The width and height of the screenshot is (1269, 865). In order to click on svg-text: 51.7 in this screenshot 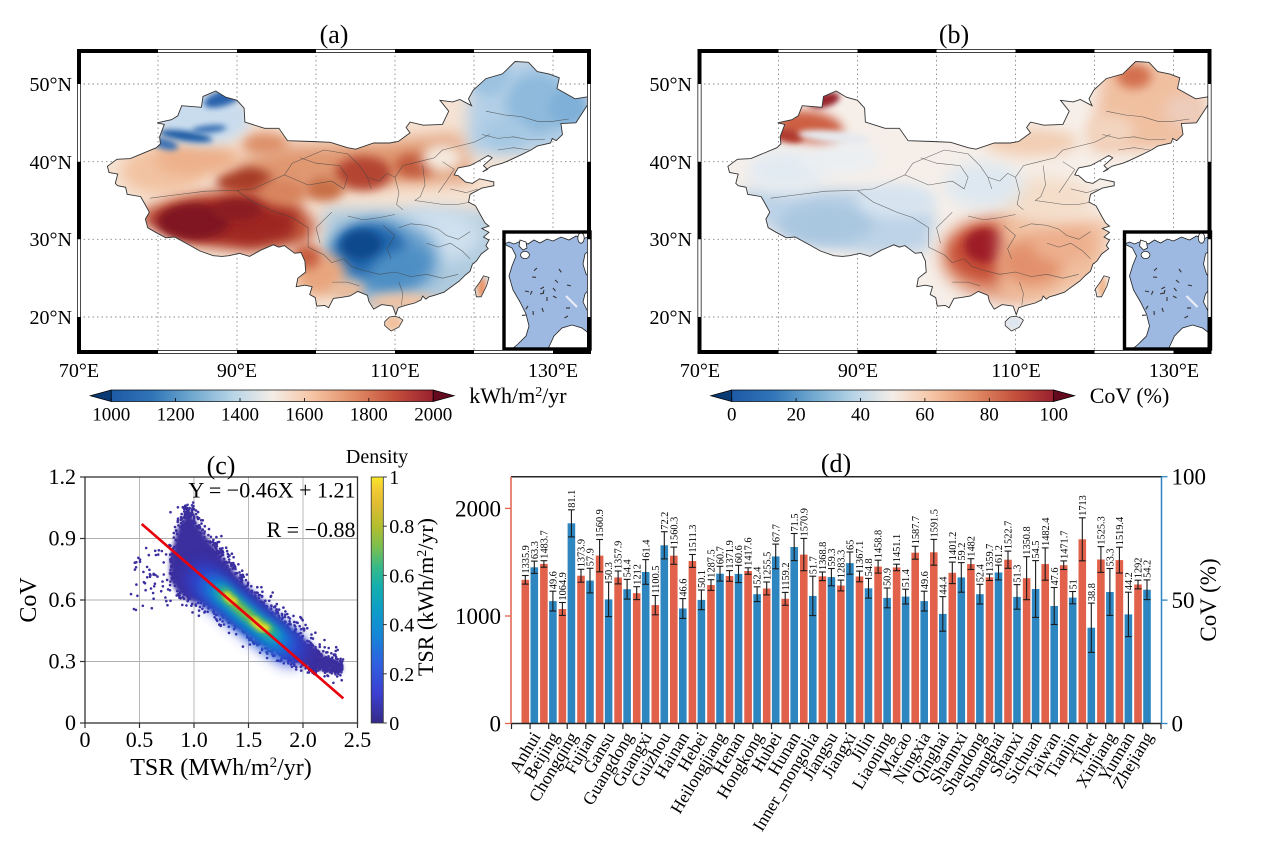, I will do `click(813, 565)`.